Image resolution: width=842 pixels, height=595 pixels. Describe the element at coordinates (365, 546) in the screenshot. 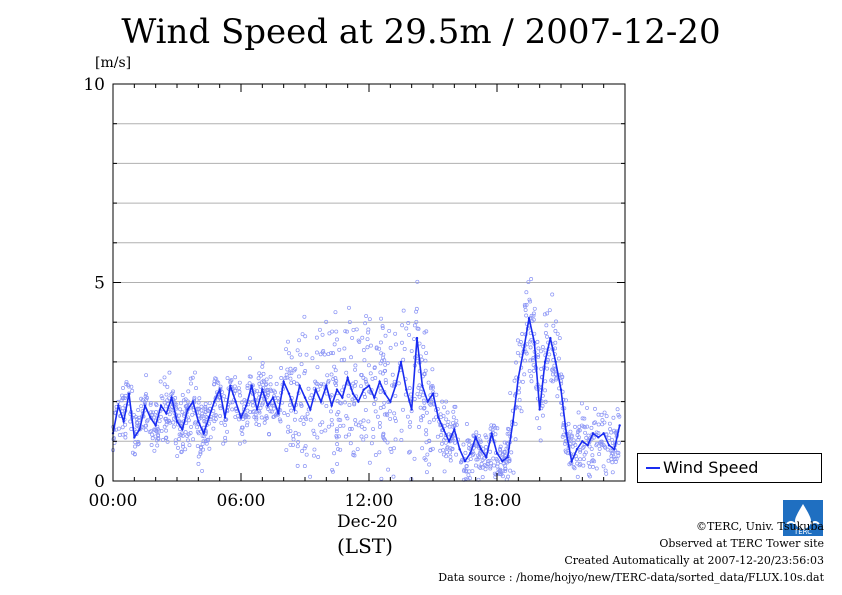

I see `timezone-label: (LST)` at that location.